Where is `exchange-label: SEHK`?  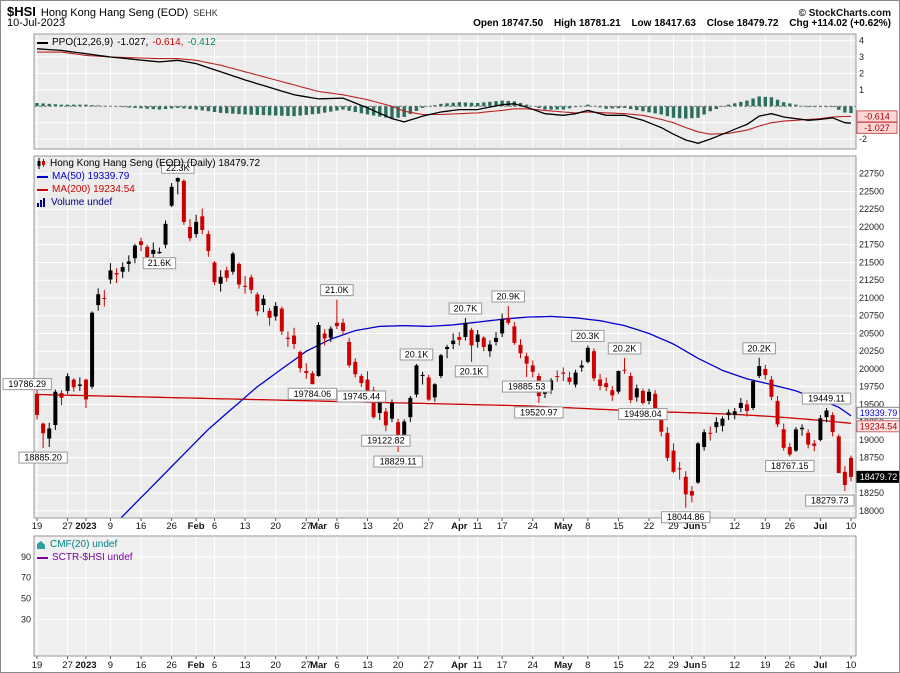 exchange-label: SEHK is located at coordinates (205, 13).